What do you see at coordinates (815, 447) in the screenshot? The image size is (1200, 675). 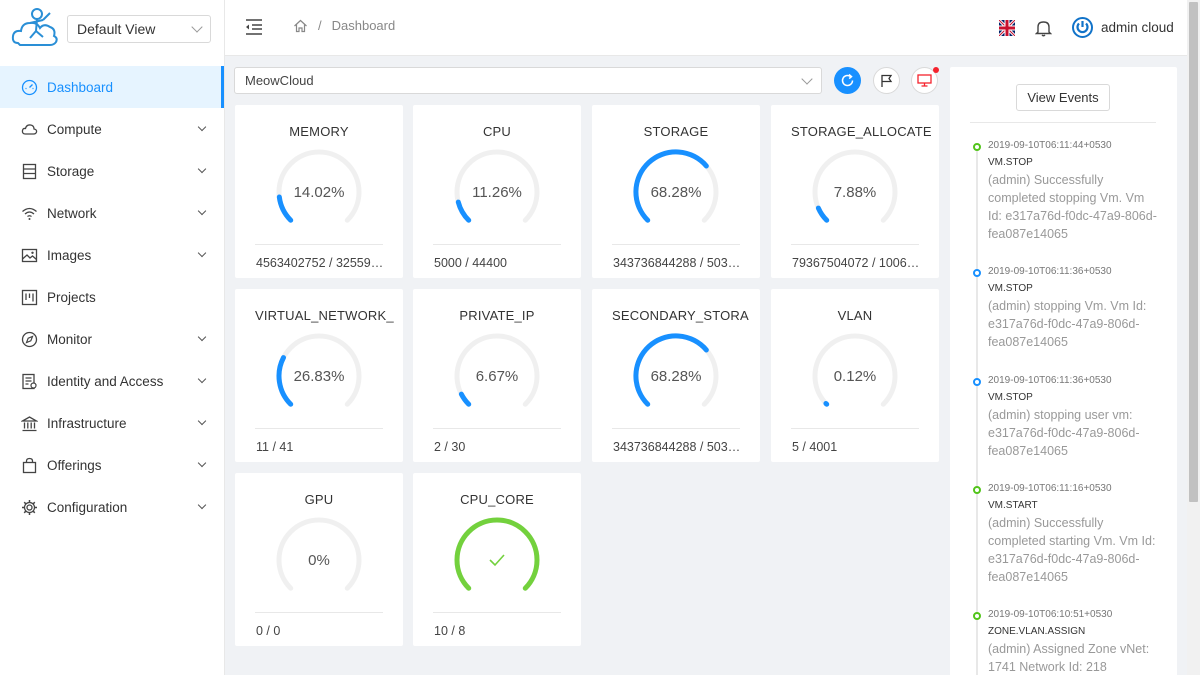 I see `card-usage: 5 / 4001` at bounding box center [815, 447].